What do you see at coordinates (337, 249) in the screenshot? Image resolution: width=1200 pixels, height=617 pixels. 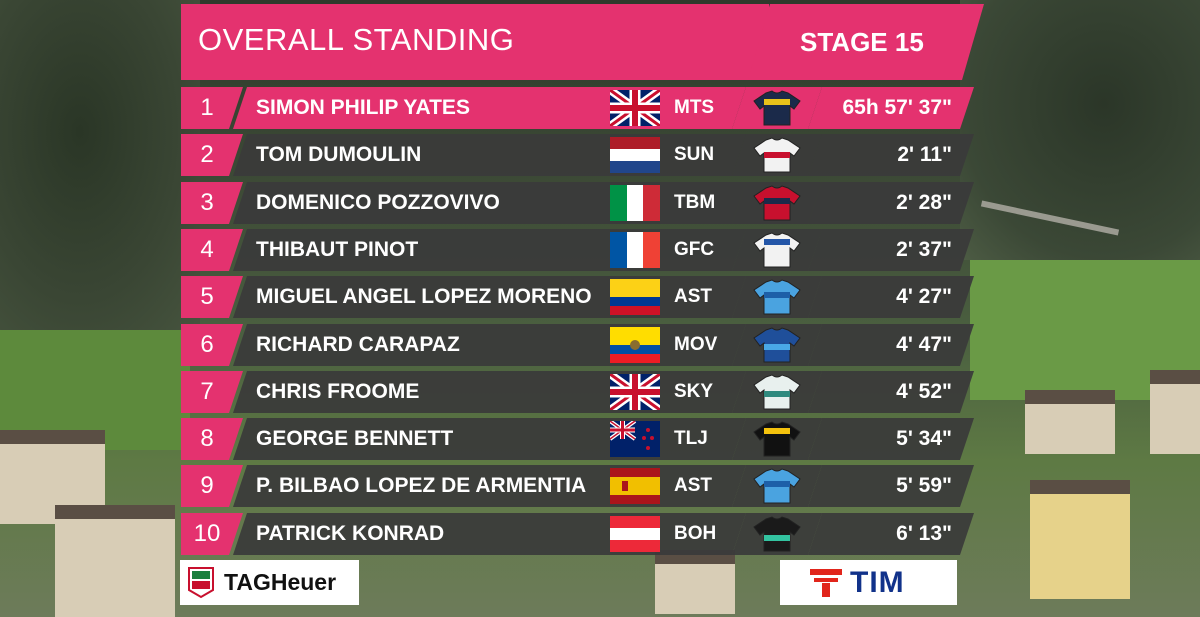 I see `rider-name: THIBAUT PINOT` at bounding box center [337, 249].